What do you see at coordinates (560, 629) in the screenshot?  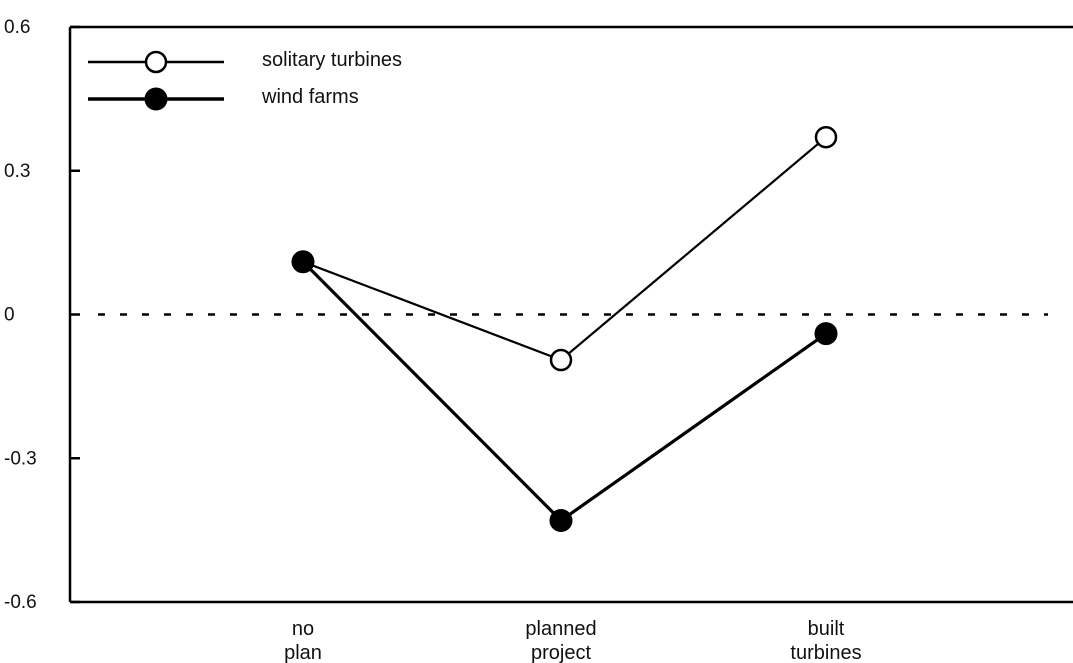 I see `x-category-label: planned` at bounding box center [560, 629].